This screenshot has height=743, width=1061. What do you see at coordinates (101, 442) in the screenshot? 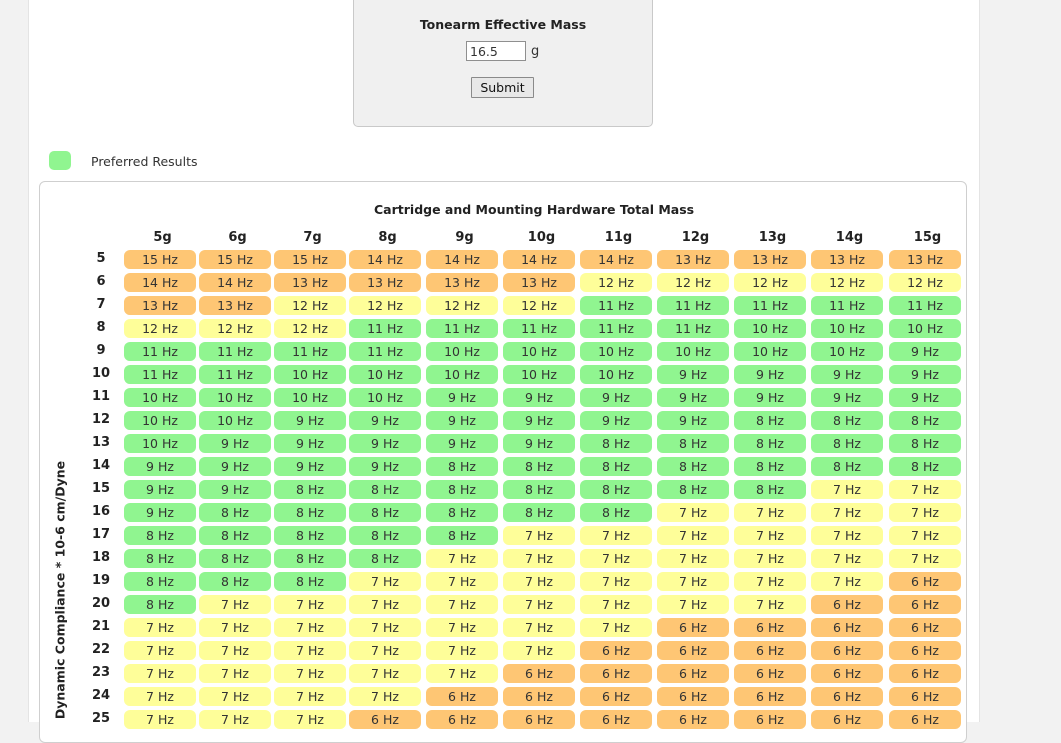
I see `row-header: 13` at bounding box center [101, 442].